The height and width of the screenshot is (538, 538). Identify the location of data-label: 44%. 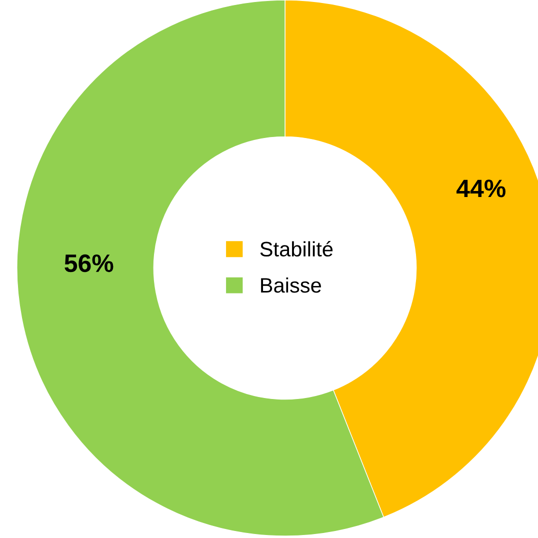
(481, 189).